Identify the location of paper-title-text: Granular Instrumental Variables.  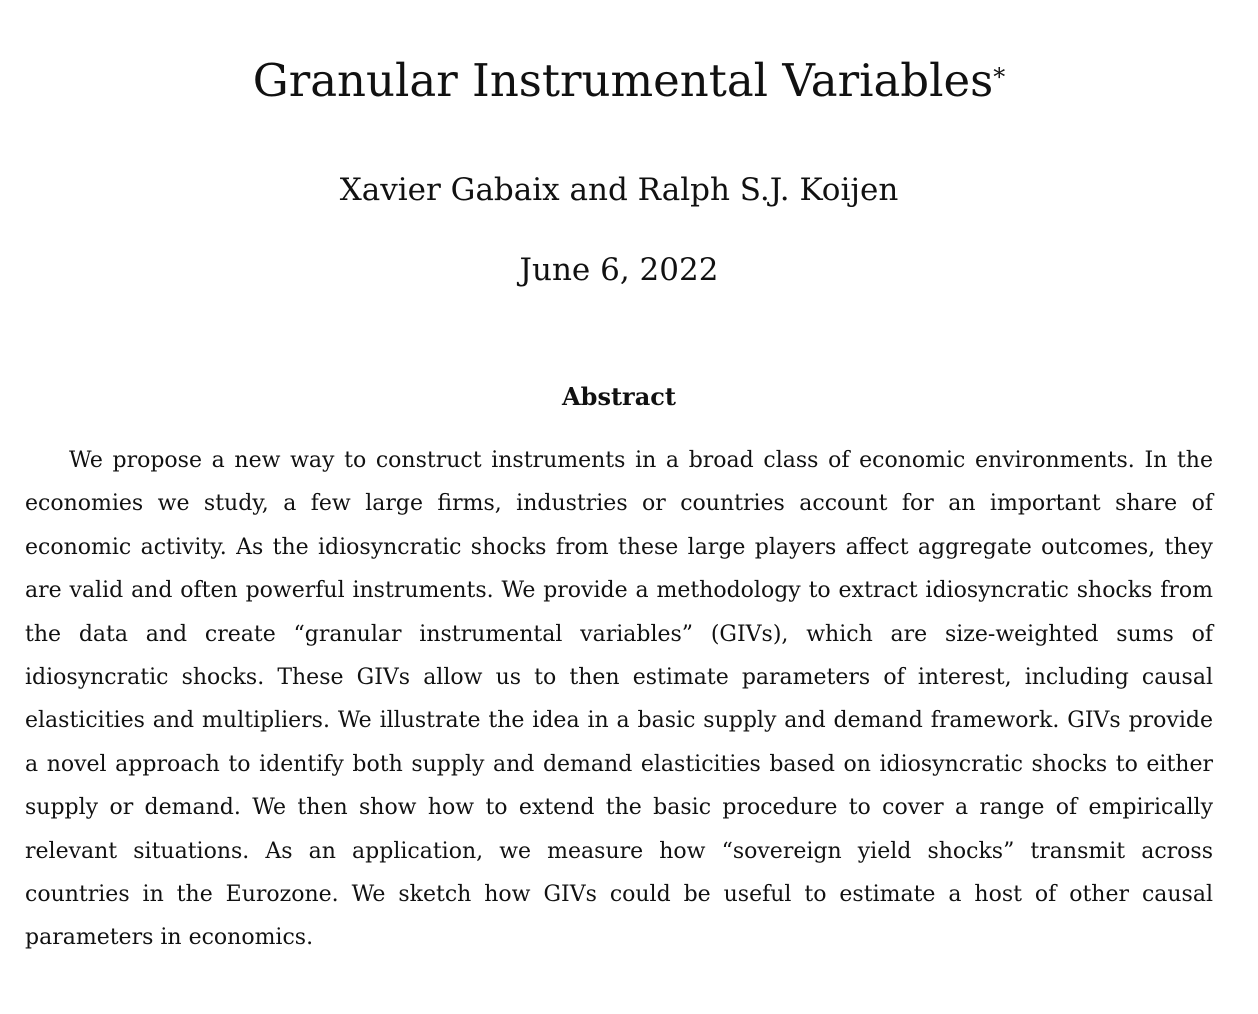
(623, 80).